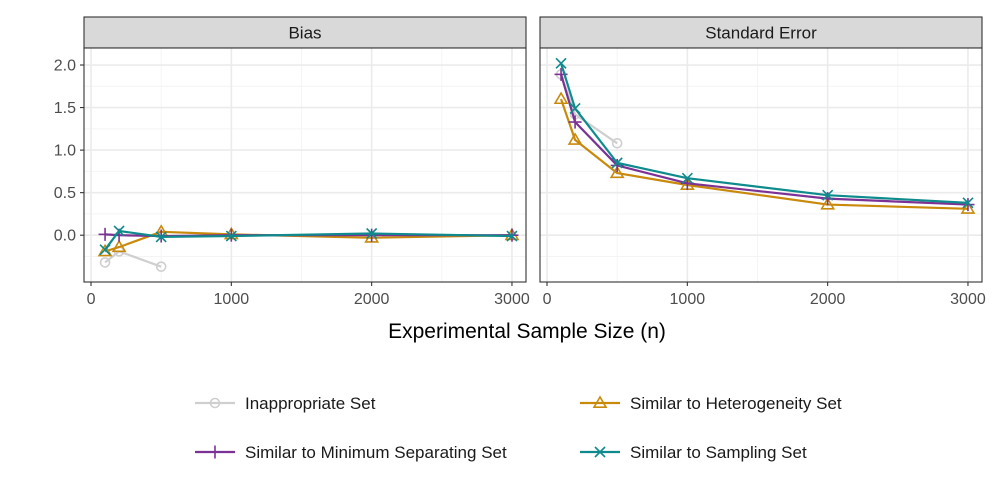 Image resolution: width=997 pixels, height=498 pixels. I want to click on series-similar-to-heterogeneity-set, so click(764, 152).